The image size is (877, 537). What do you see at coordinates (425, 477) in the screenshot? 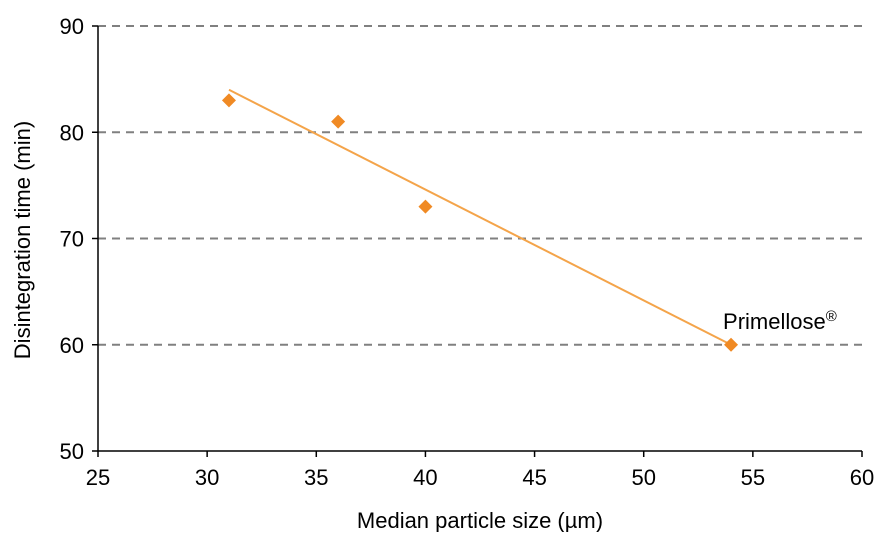
I see `x-tick-label: 40` at bounding box center [425, 477].